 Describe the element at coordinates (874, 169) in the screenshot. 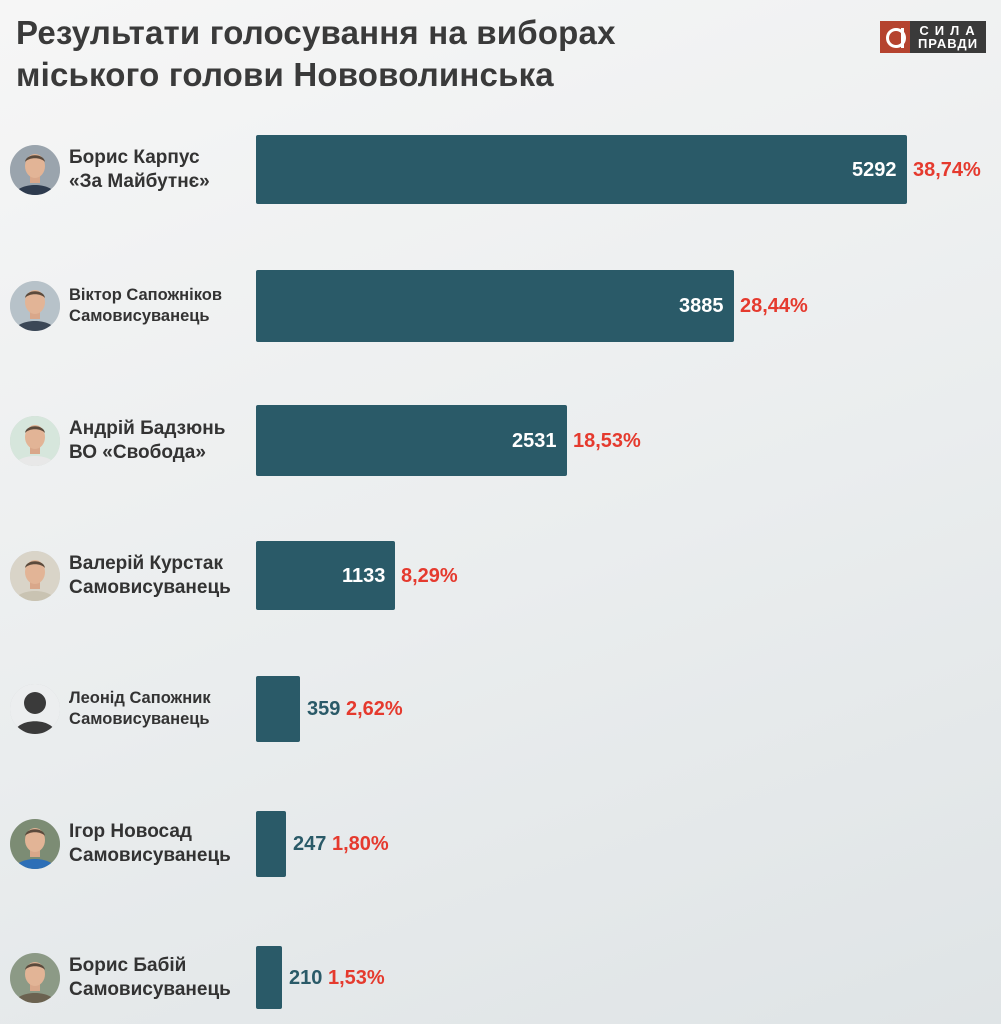

I see `vote-count-label: 5292` at that location.